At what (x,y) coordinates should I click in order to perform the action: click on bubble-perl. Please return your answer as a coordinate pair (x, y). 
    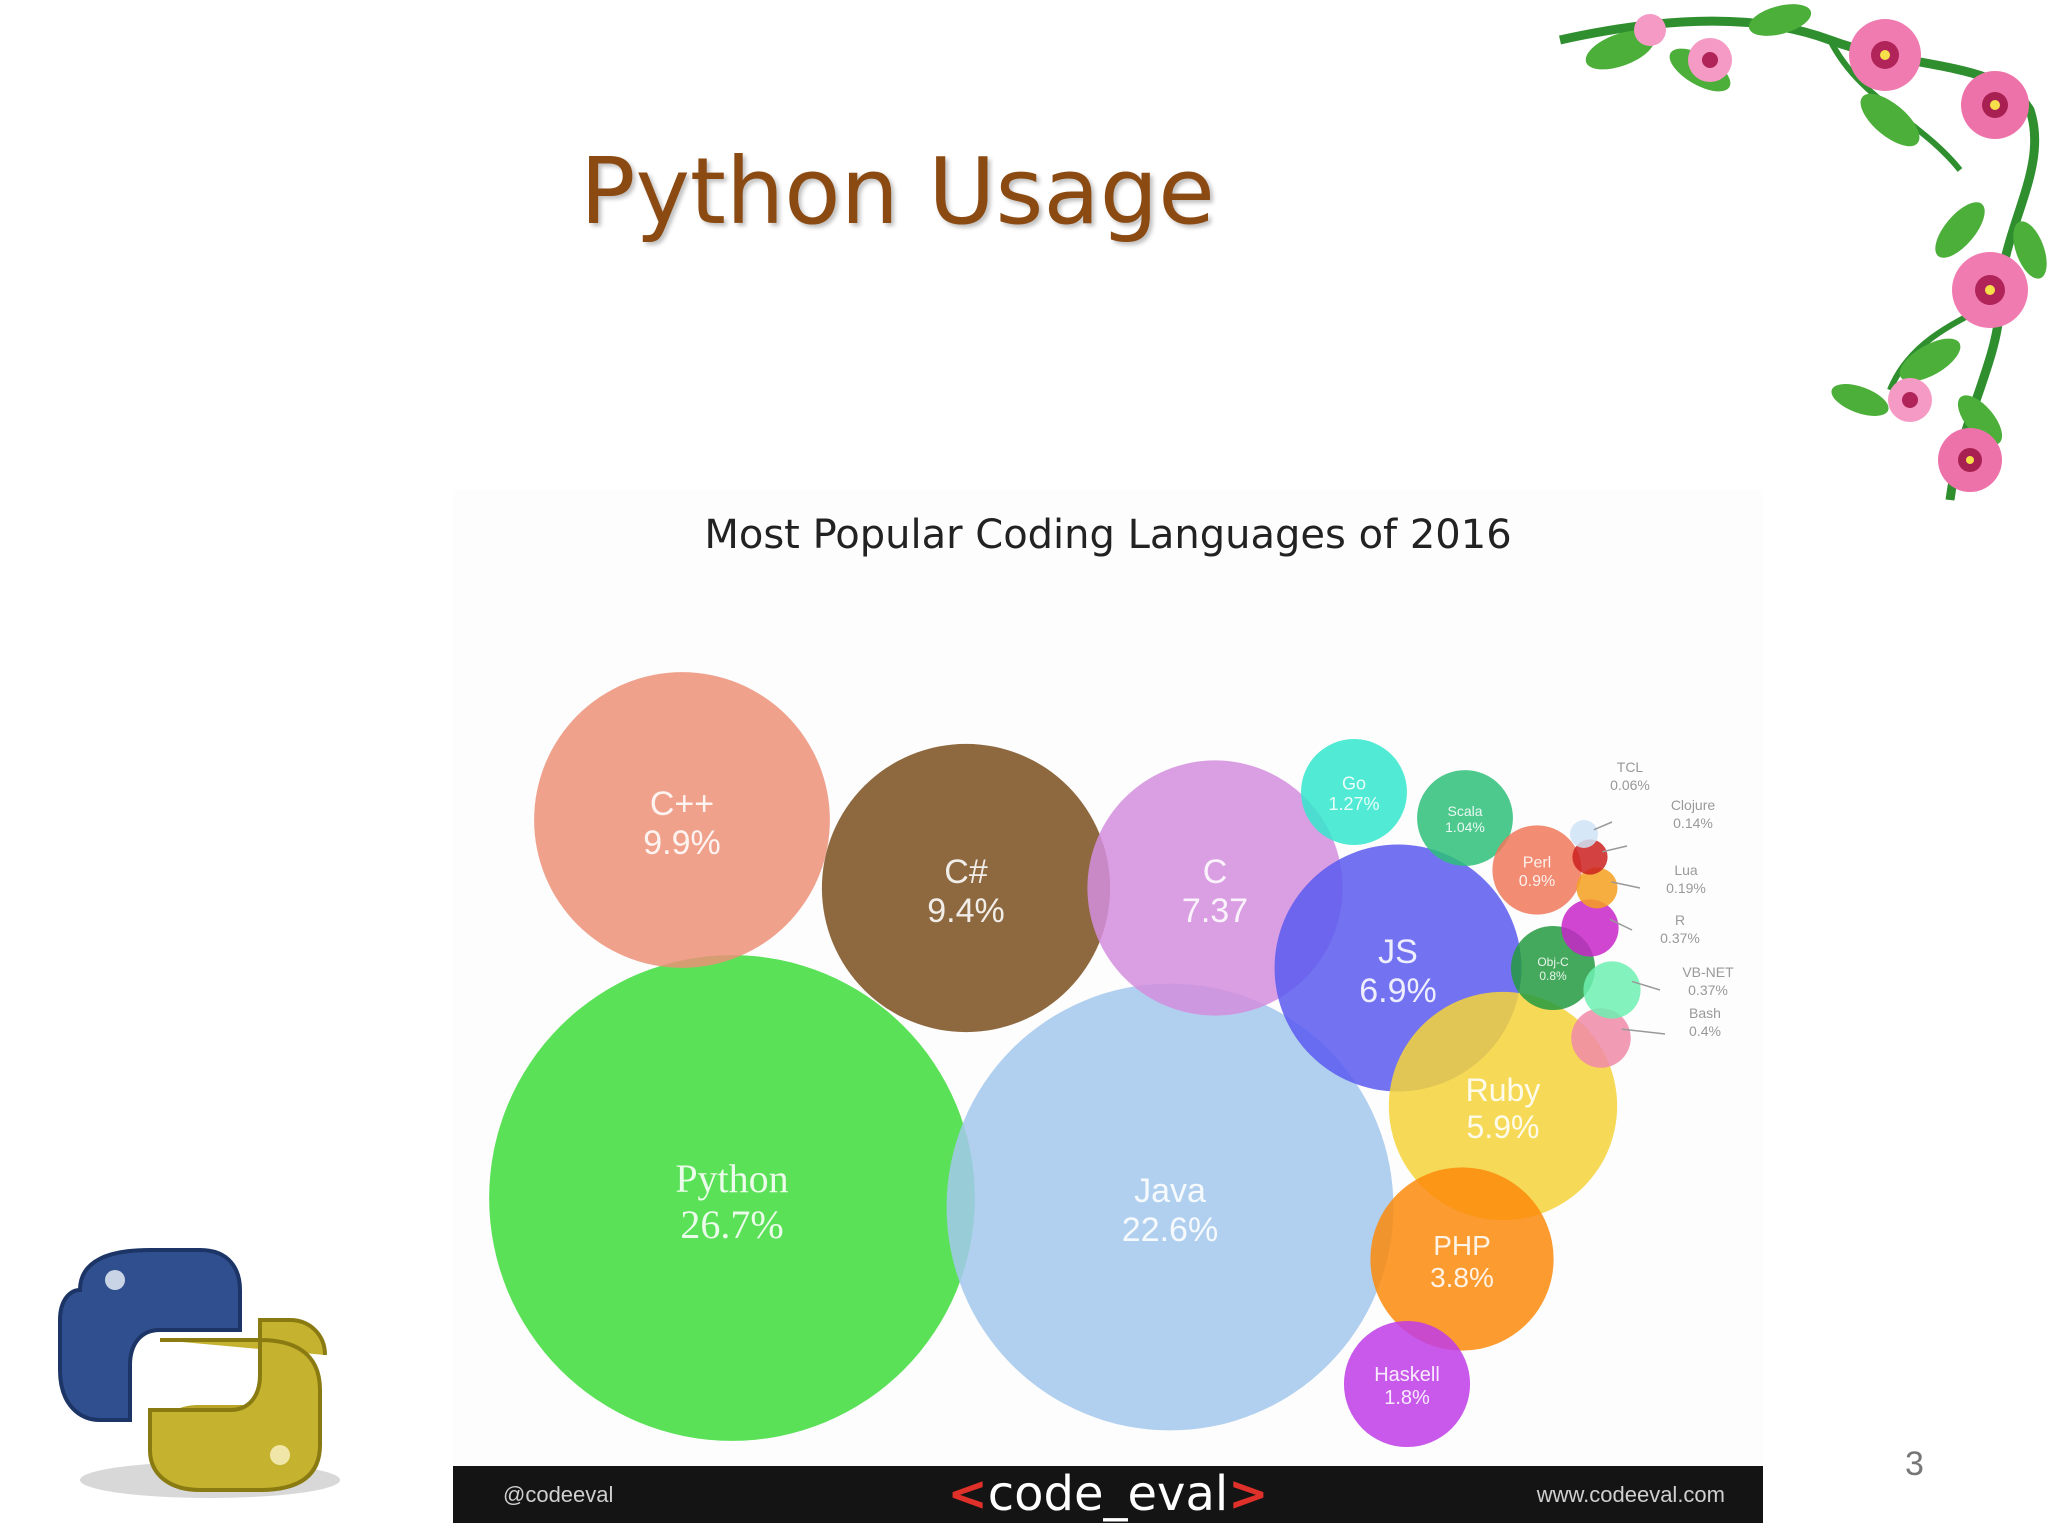
    Looking at the image, I should click on (1537, 870).